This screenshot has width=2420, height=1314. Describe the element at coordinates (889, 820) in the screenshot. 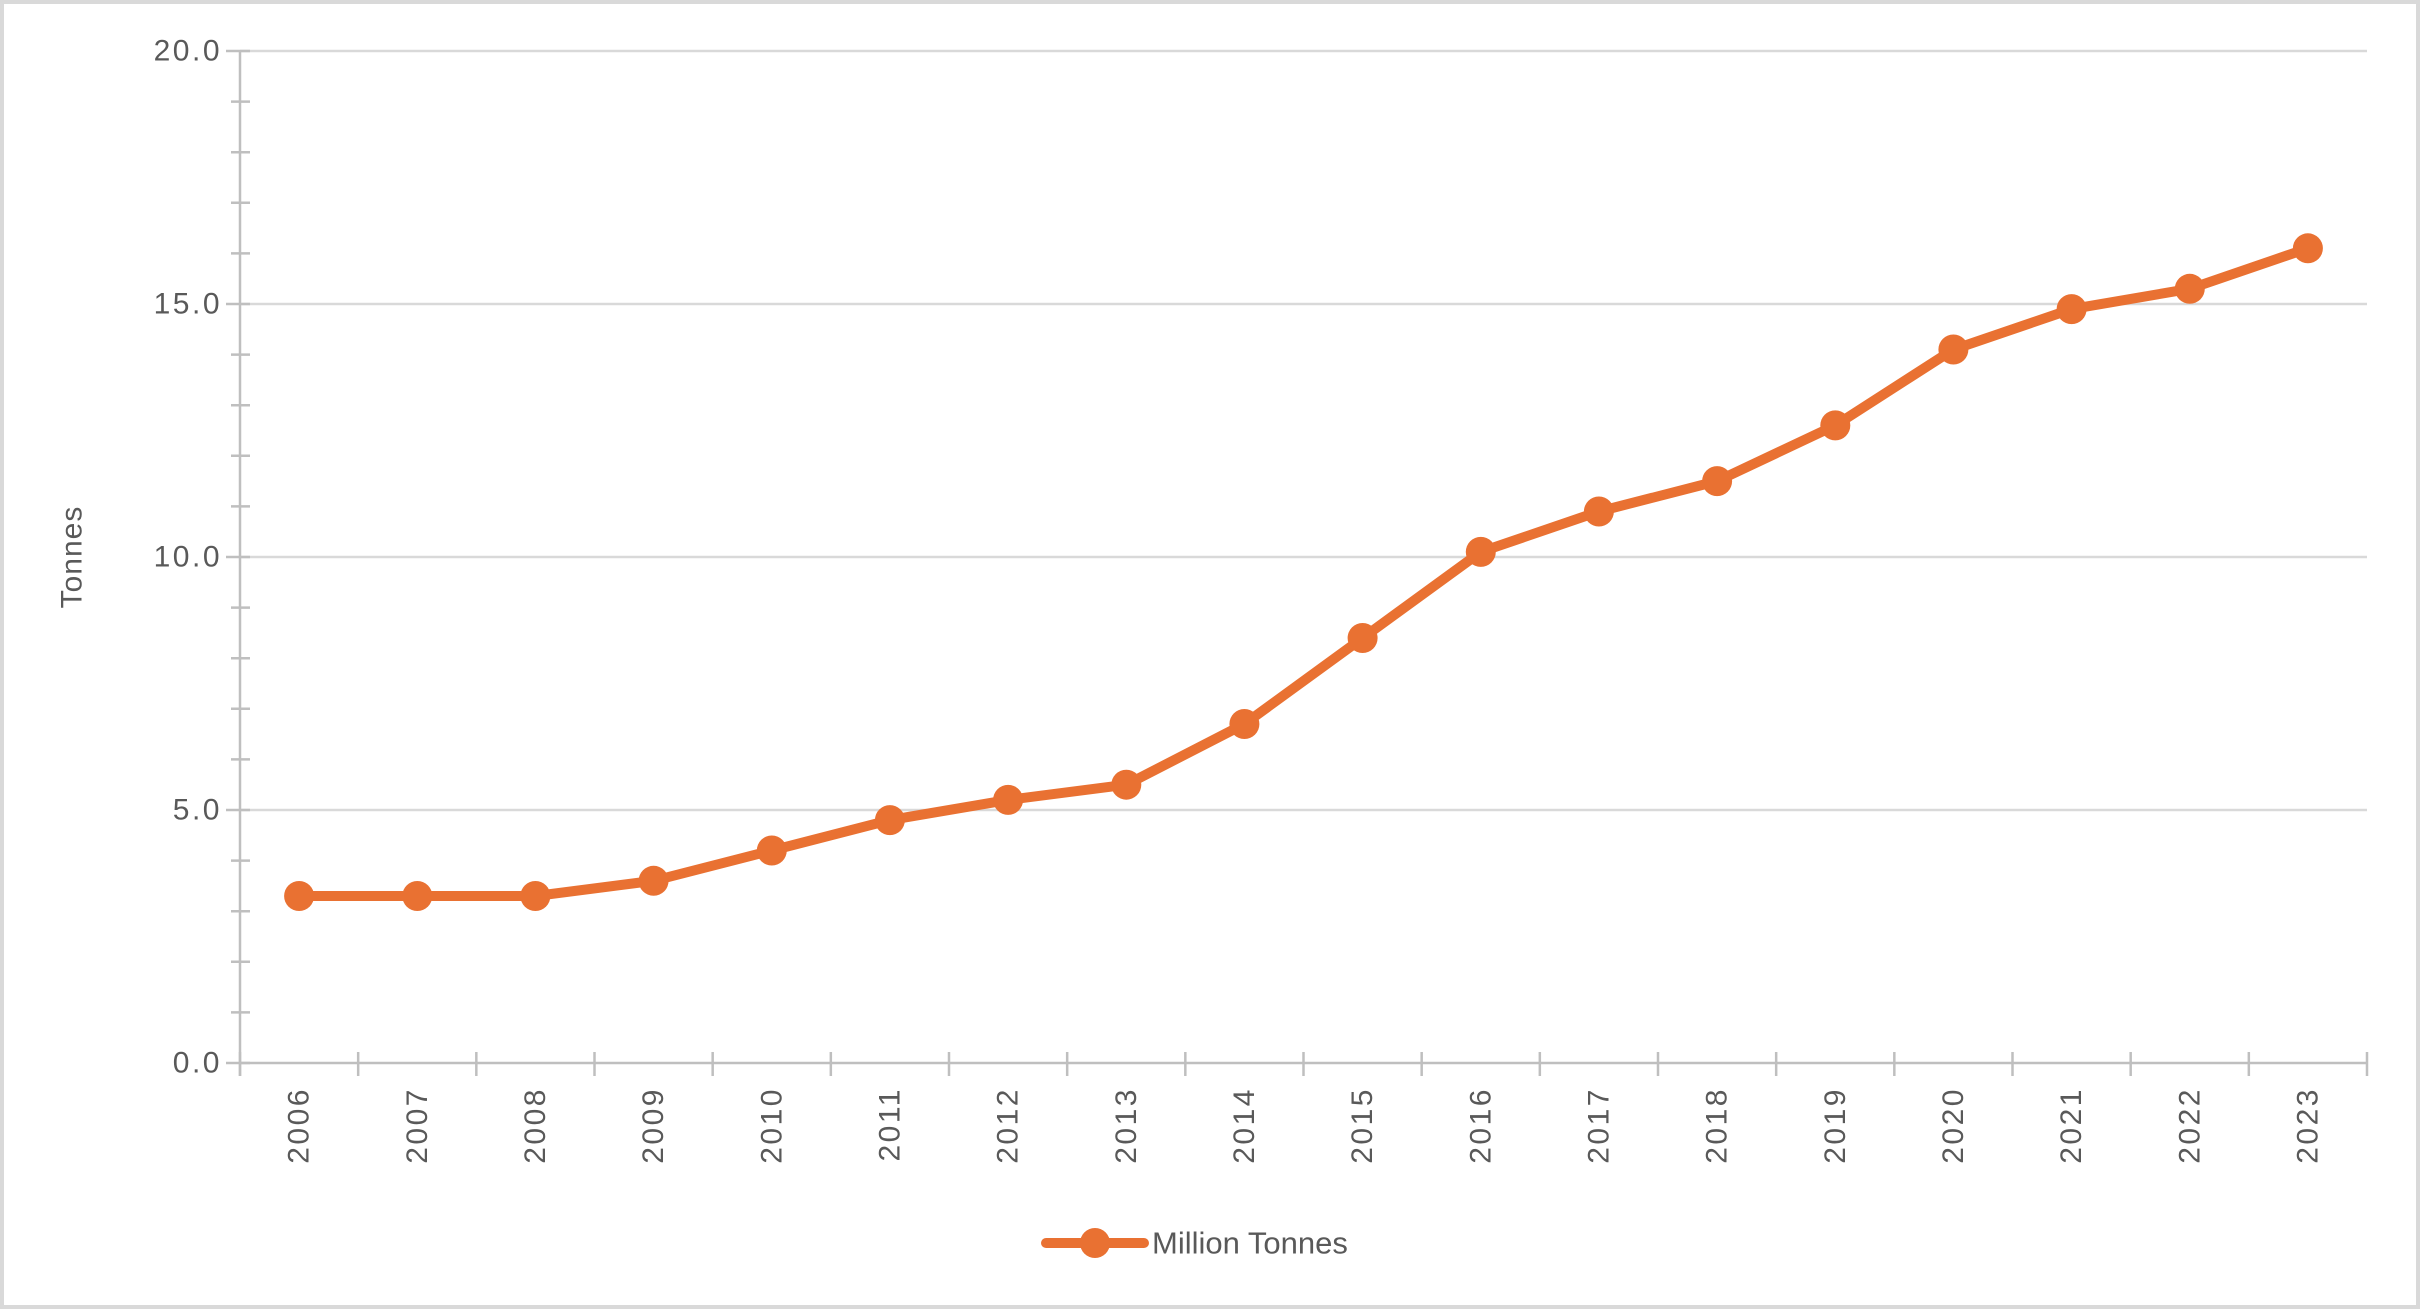

I see `data-point-marker-2011` at that location.